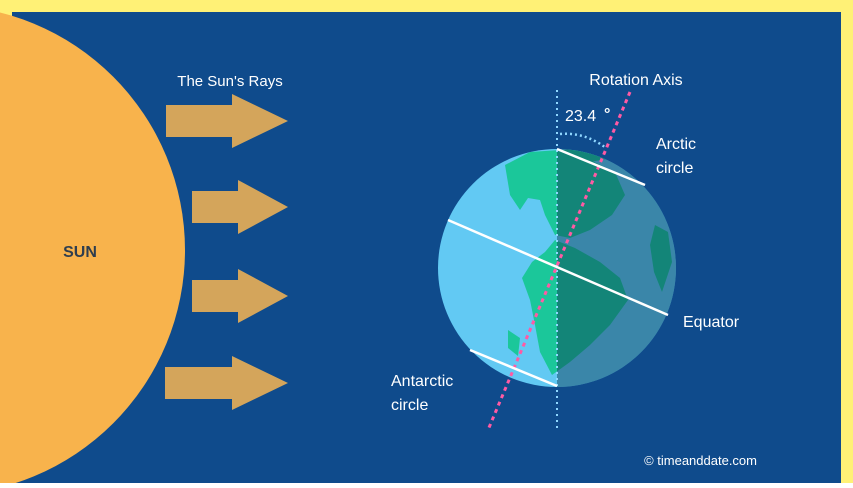 The height and width of the screenshot is (488, 853). I want to click on continent-south-america, so click(575, 307).